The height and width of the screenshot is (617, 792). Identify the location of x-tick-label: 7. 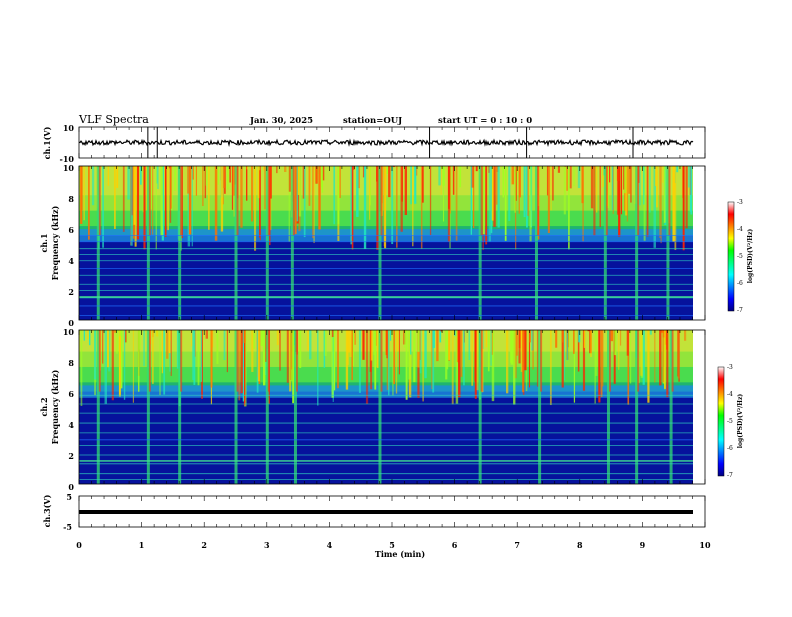
(517, 545).